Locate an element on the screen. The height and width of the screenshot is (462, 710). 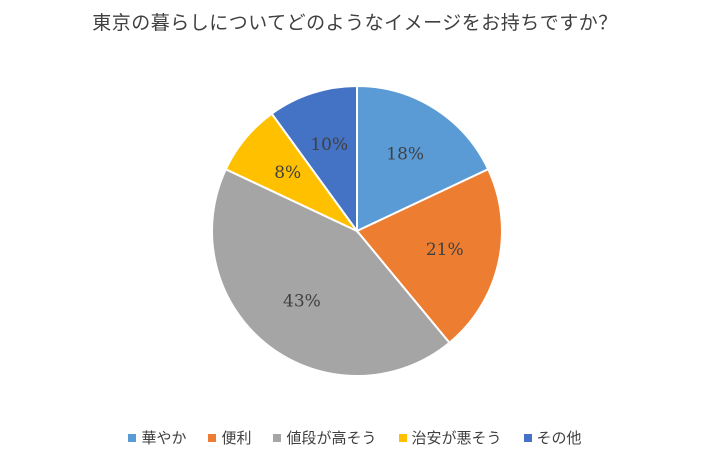
data-label-3: 43% is located at coordinates (302, 302).